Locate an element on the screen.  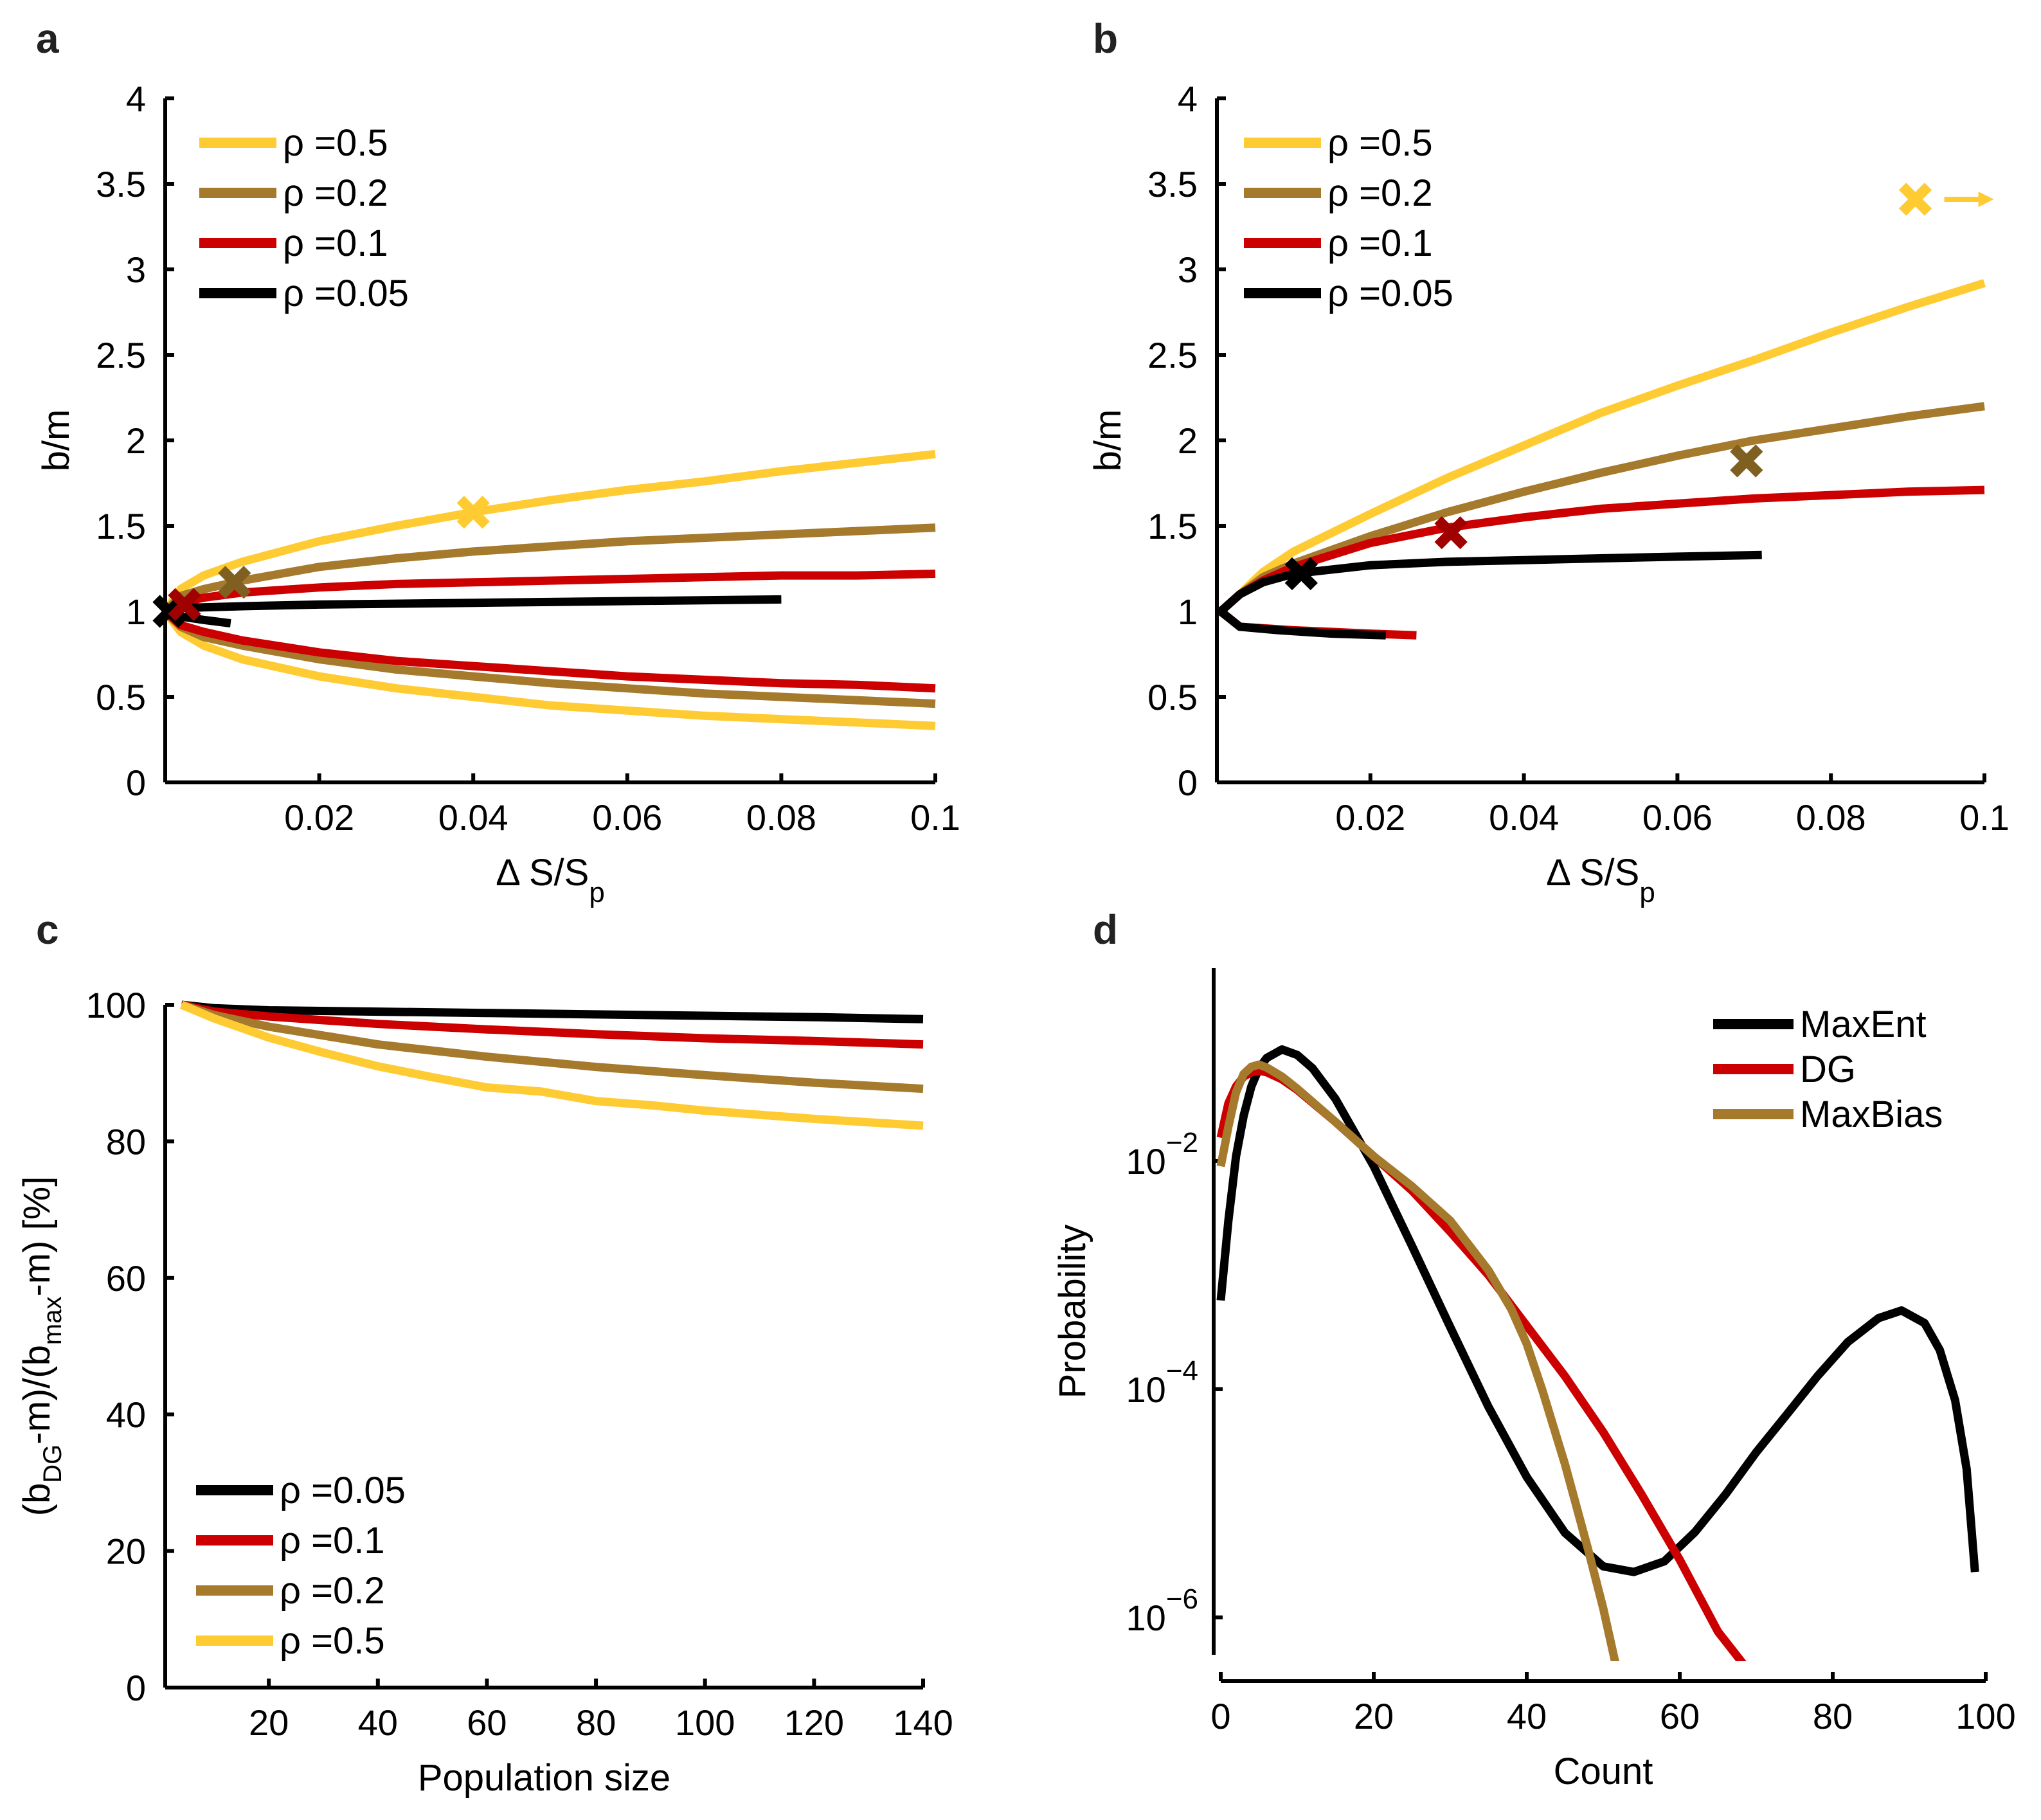
legend-item: DG is located at coordinates (1785, 1069).